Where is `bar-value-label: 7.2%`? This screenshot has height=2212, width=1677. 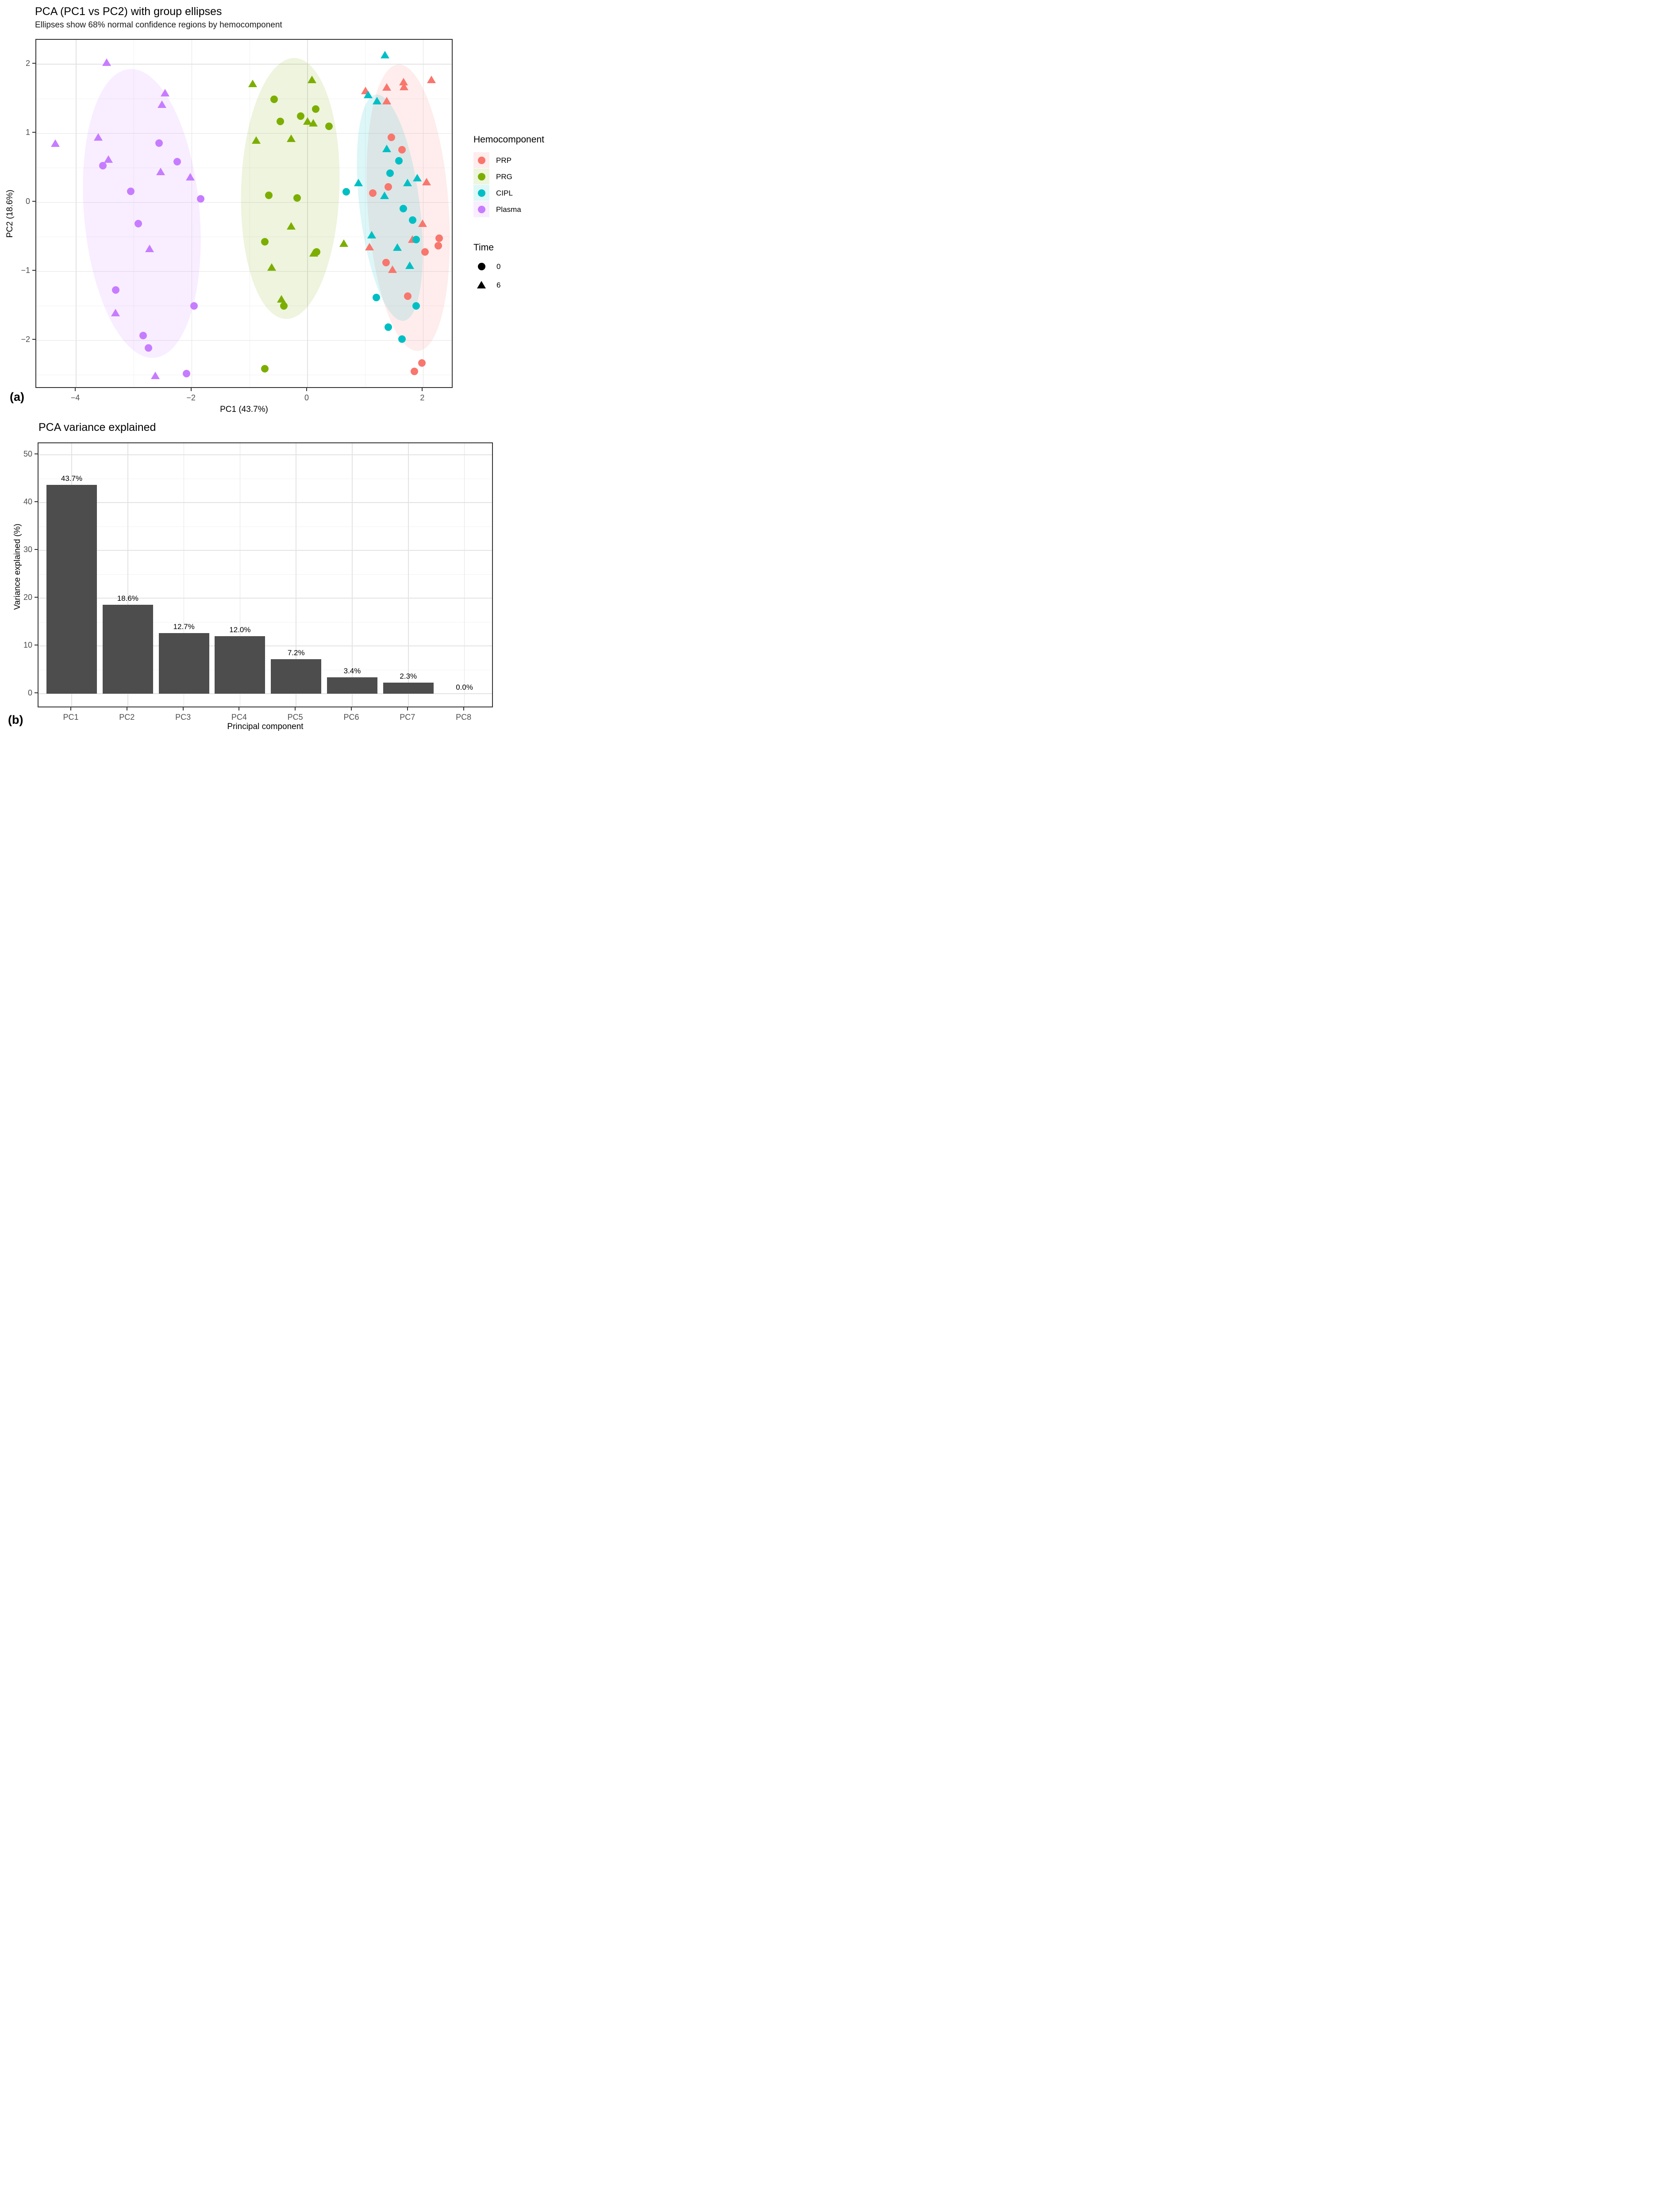
bar-value-label: 7.2% is located at coordinates (296, 653).